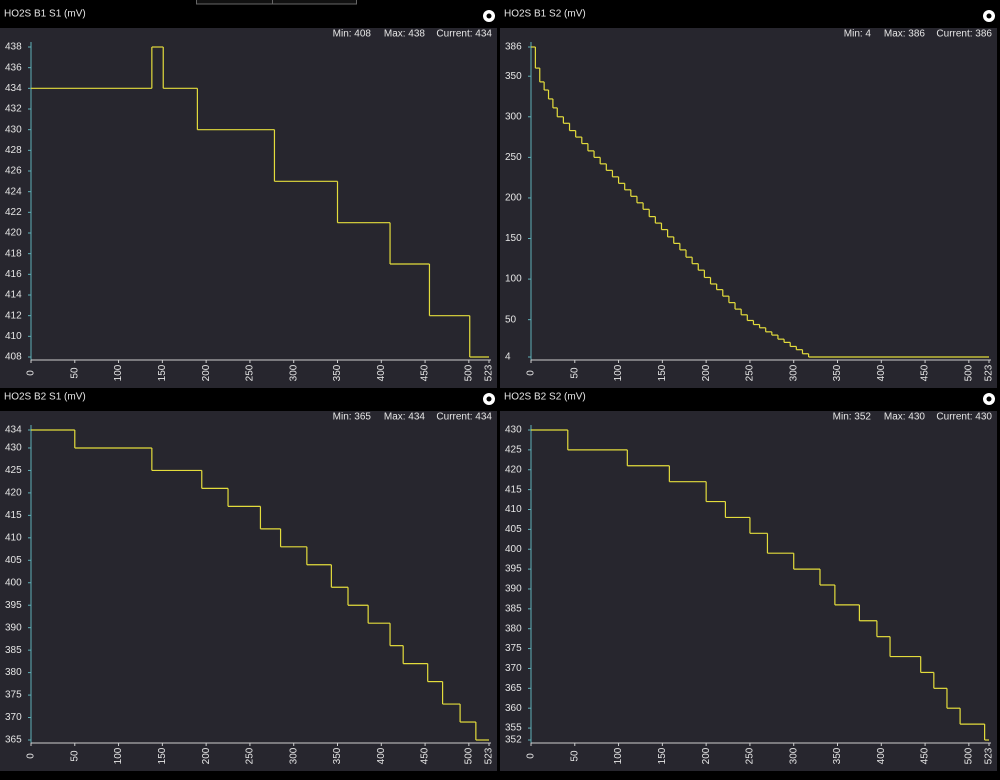 This screenshot has height=780, width=1000. What do you see at coordinates (405, 417) in the screenshot?
I see `stat-label: Max: 434` at bounding box center [405, 417].